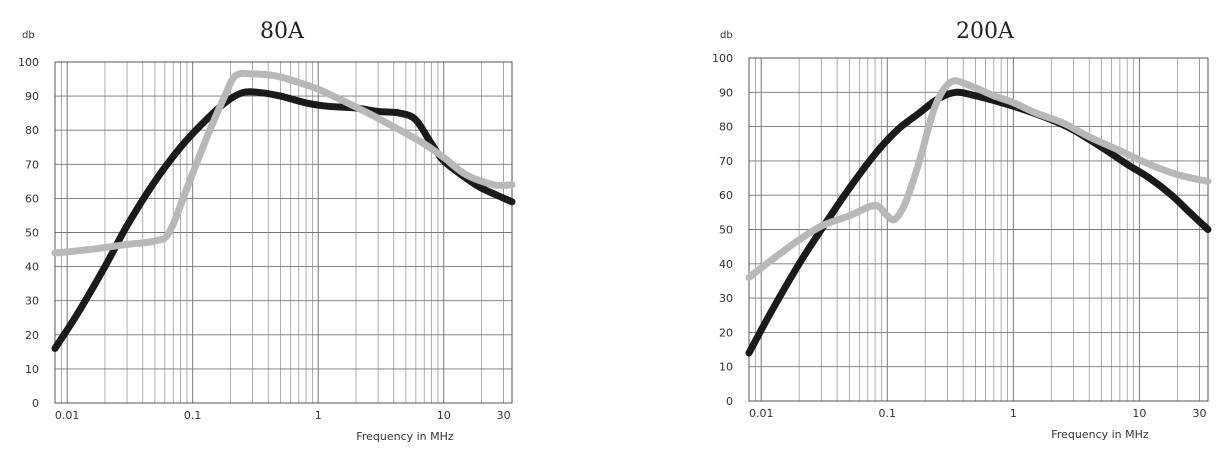  What do you see at coordinates (405, 436) in the screenshot?
I see `chart-80a-xlabel: Frequency in MHz` at bounding box center [405, 436].